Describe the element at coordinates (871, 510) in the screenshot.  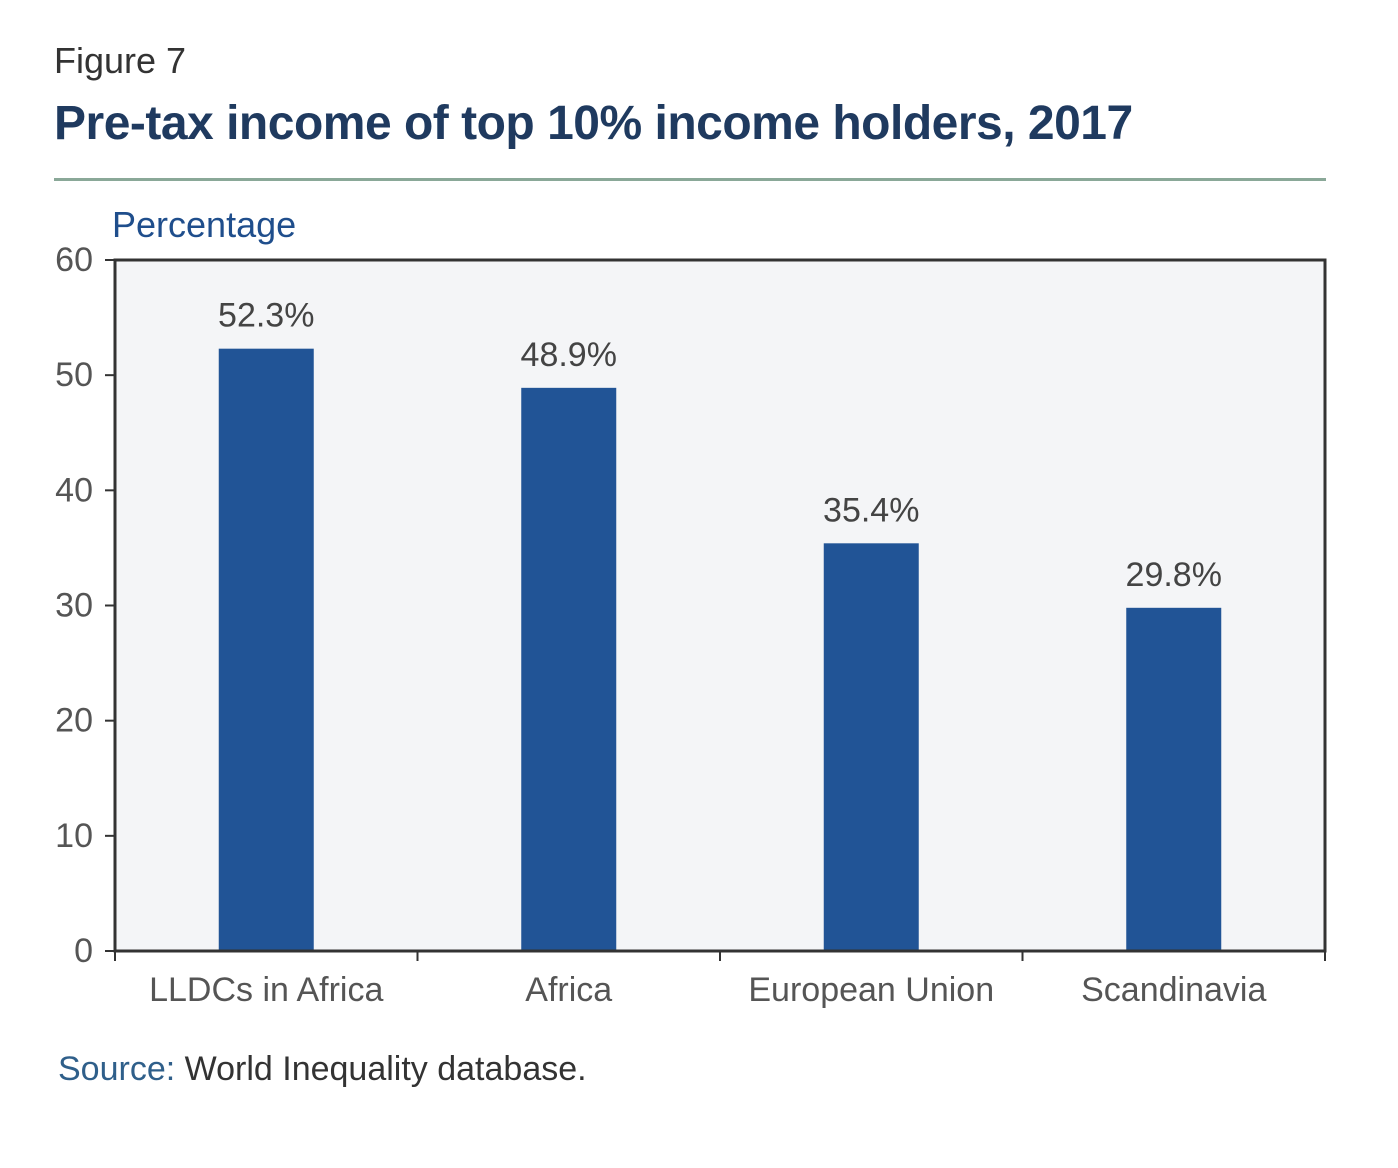
I see `bar-value-label: 35.4%` at that location.